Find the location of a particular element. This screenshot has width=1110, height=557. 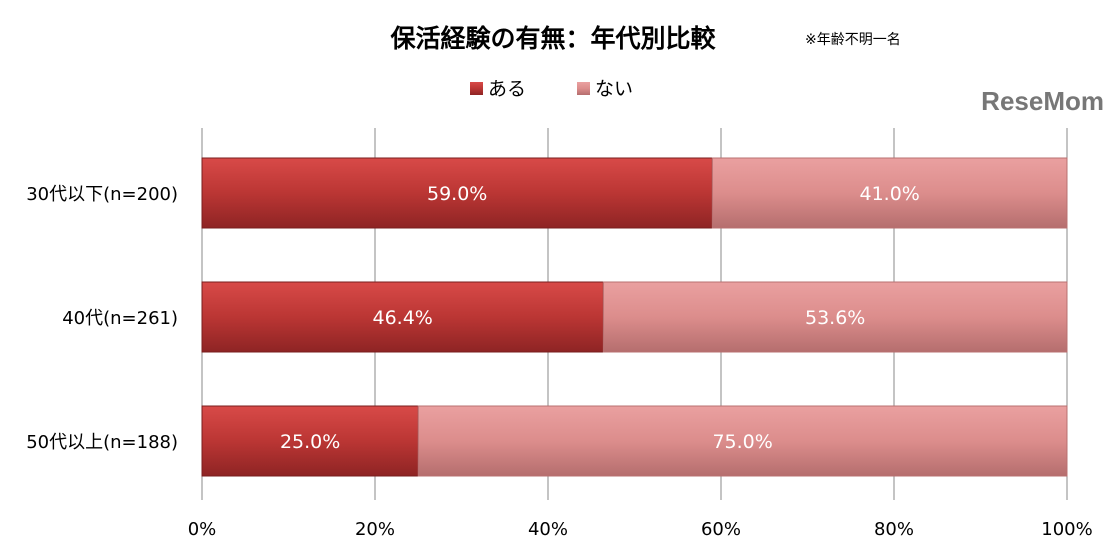

category-label: 40代(n=261) is located at coordinates (120, 318).